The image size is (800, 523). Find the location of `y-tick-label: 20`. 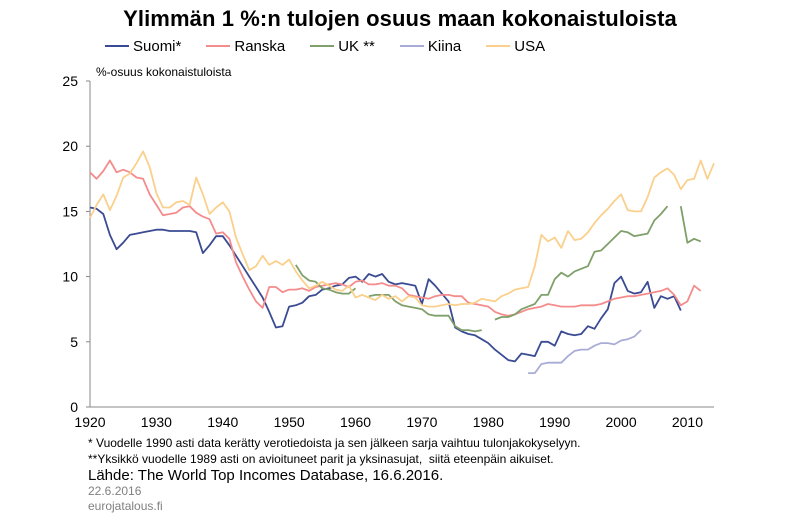

y-tick-label: 20 is located at coordinates (70, 146).